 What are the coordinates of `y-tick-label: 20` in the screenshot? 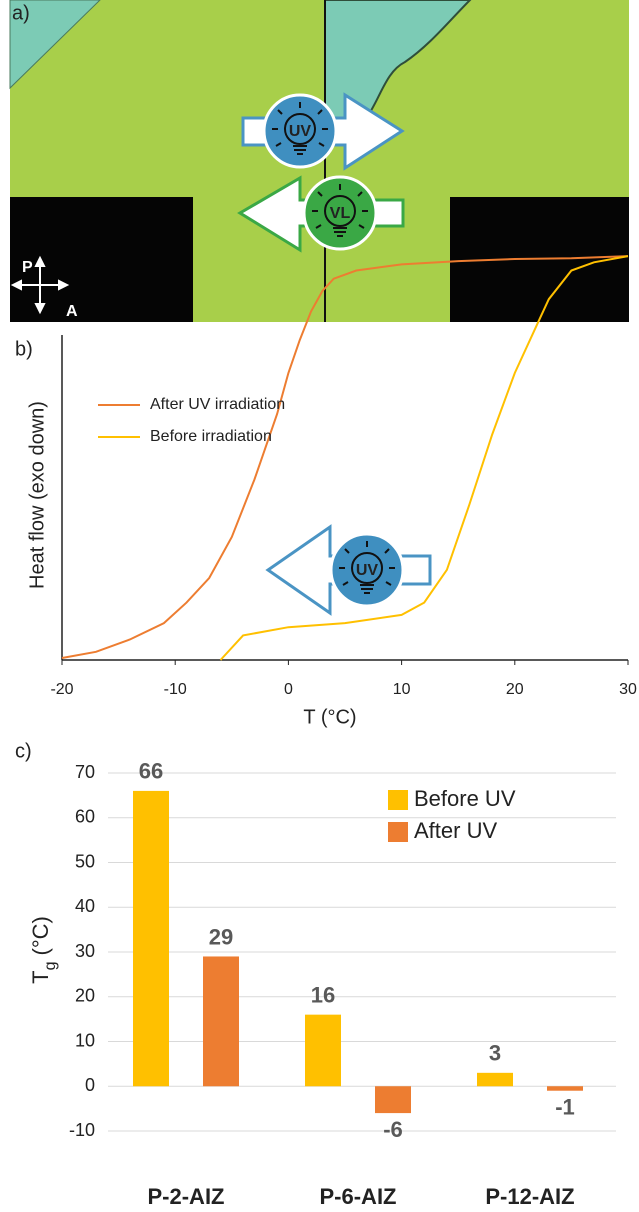 It's located at (85, 996).